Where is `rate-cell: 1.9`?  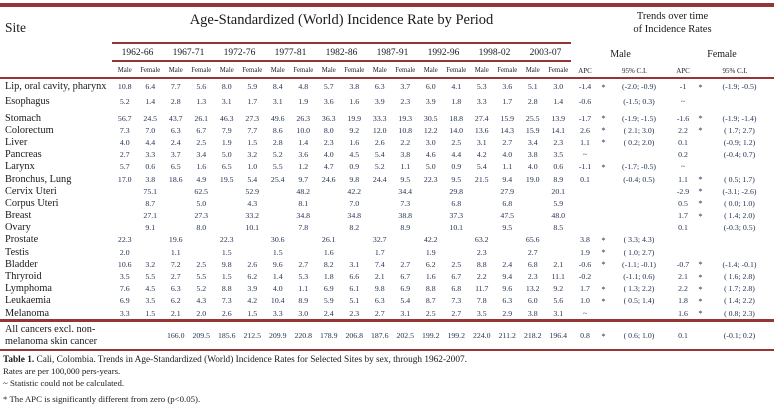 rate-cell: 1.9 is located at coordinates (303, 101).